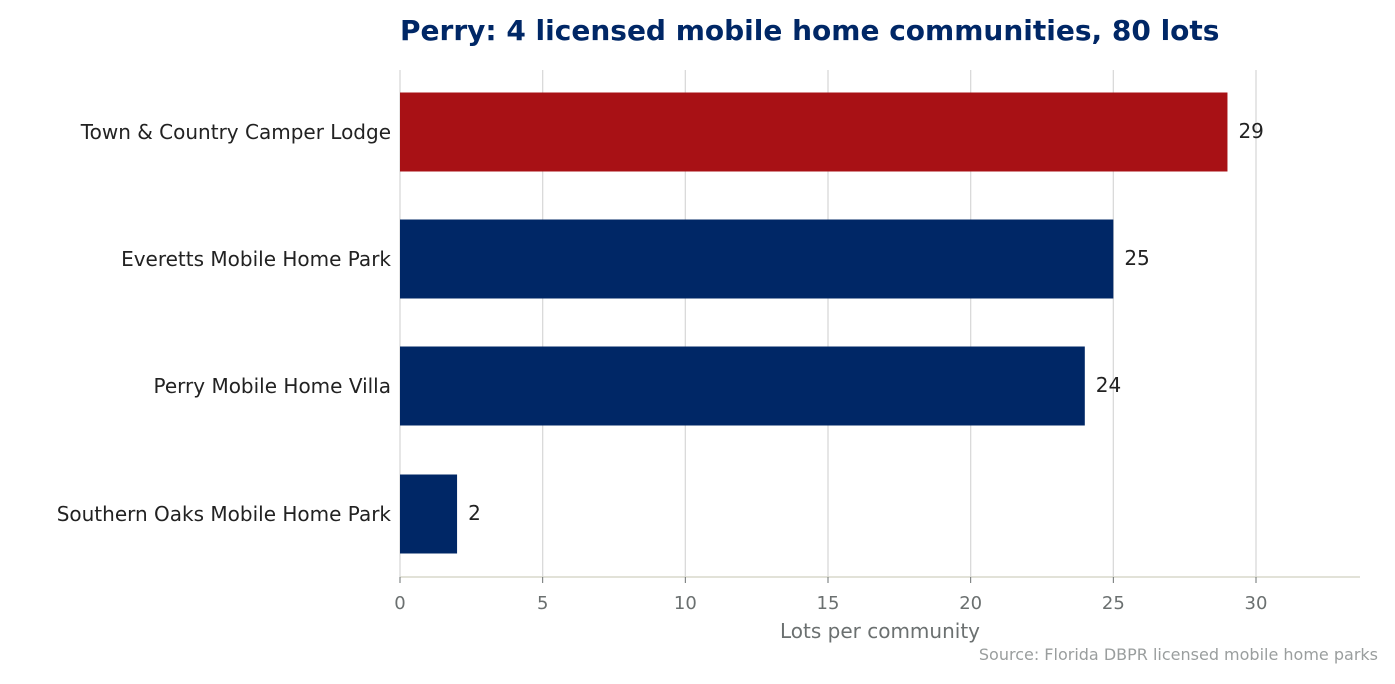 The image size is (1395, 684). What do you see at coordinates (273, 386) in the screenshot?
I see `category-label-2: Perry Mobile Home Villa` at bounding box center [273, 386].